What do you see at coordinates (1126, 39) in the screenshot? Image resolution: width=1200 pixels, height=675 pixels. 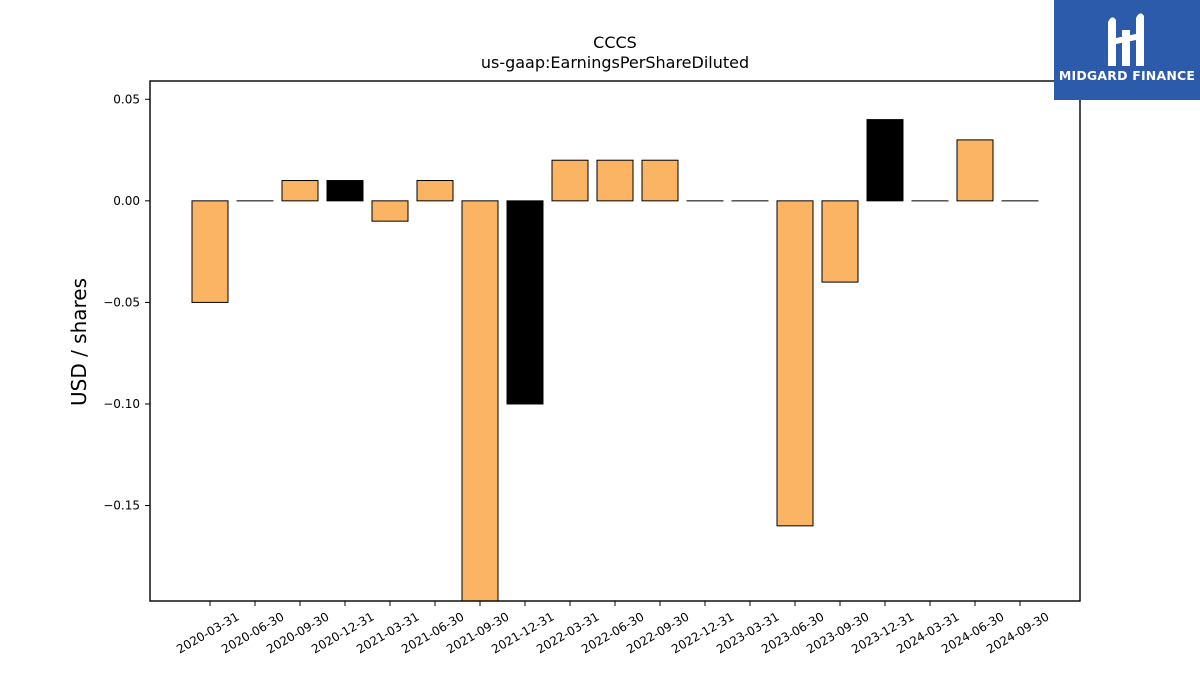 I see `midgard-logo-icon` at bounding box center [1126, 39].